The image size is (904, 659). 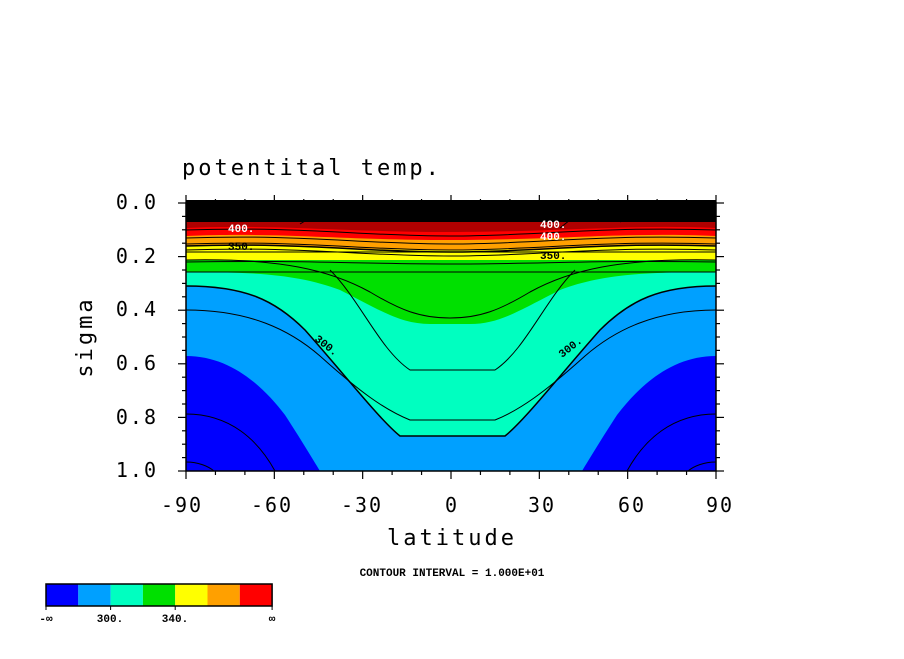 I want to click on contour-300-line, so click(x=451, y=361).